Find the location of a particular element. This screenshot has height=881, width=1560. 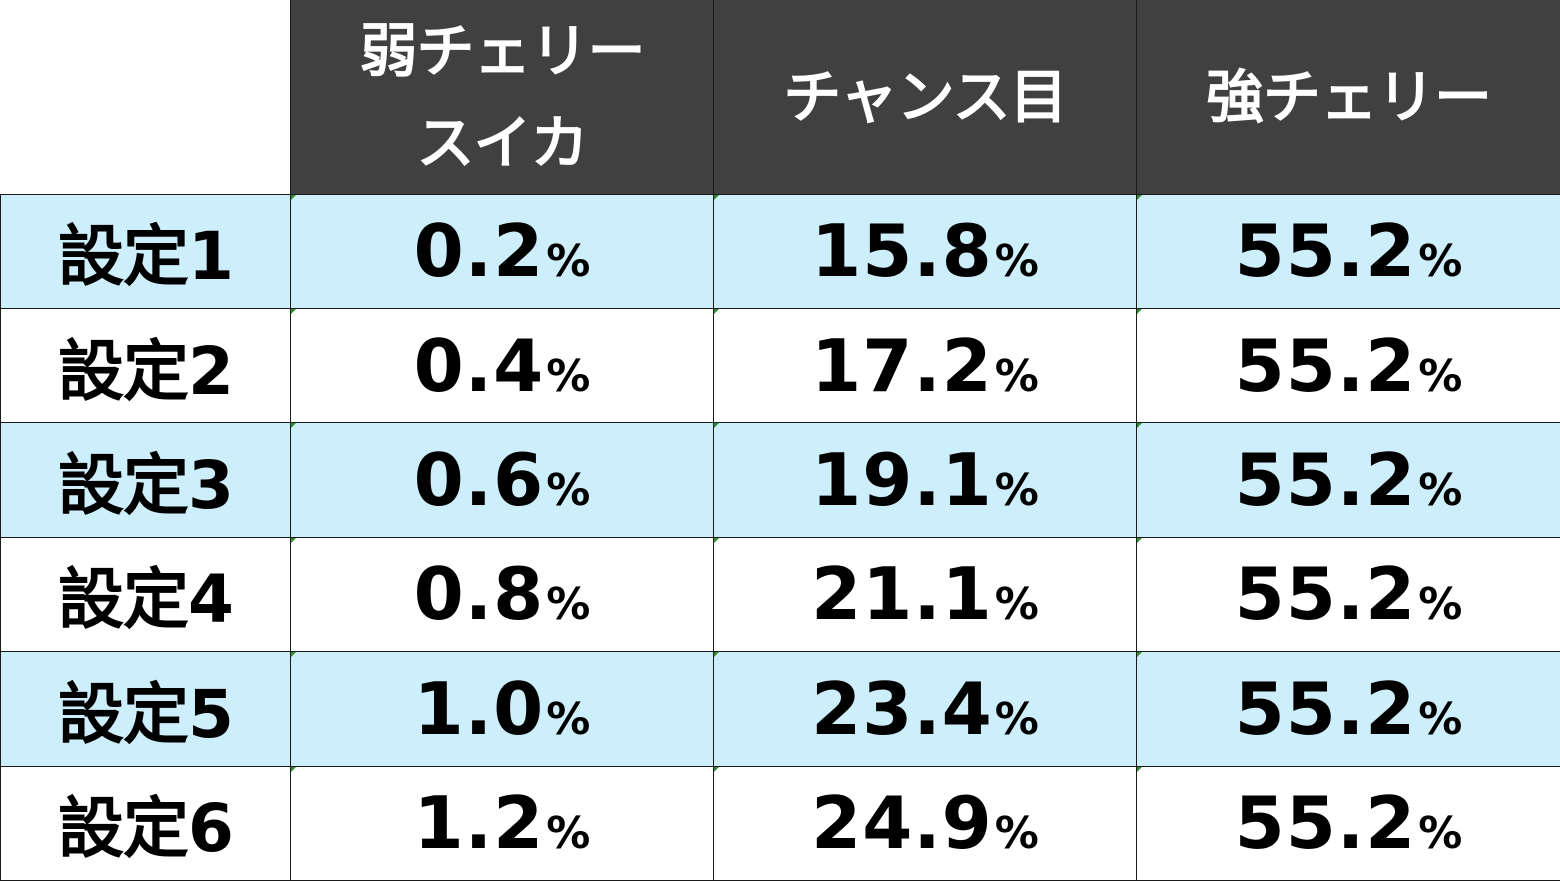

cell-value: 19.1% is located at coordinates (925, 480).